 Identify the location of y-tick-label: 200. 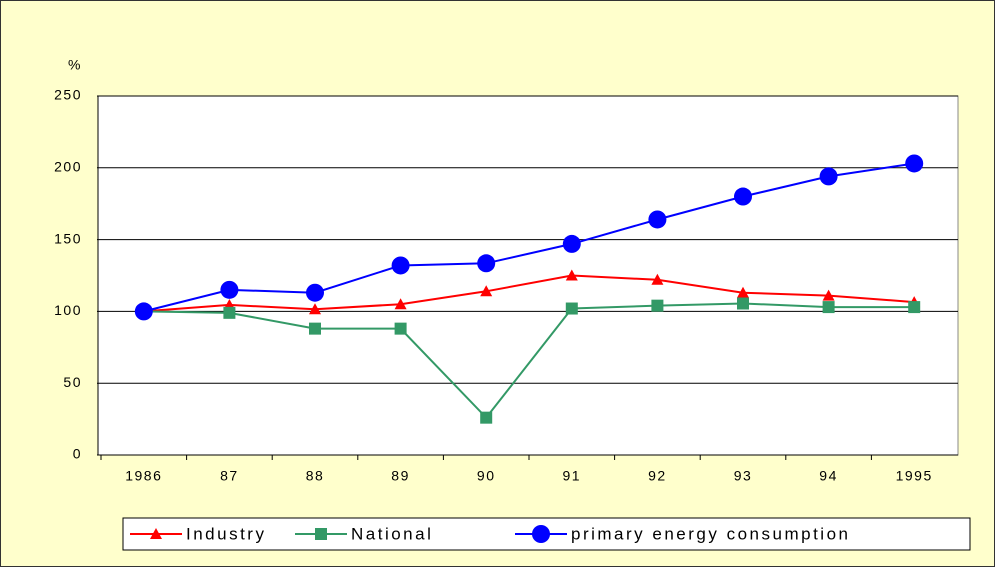
(68, 167).